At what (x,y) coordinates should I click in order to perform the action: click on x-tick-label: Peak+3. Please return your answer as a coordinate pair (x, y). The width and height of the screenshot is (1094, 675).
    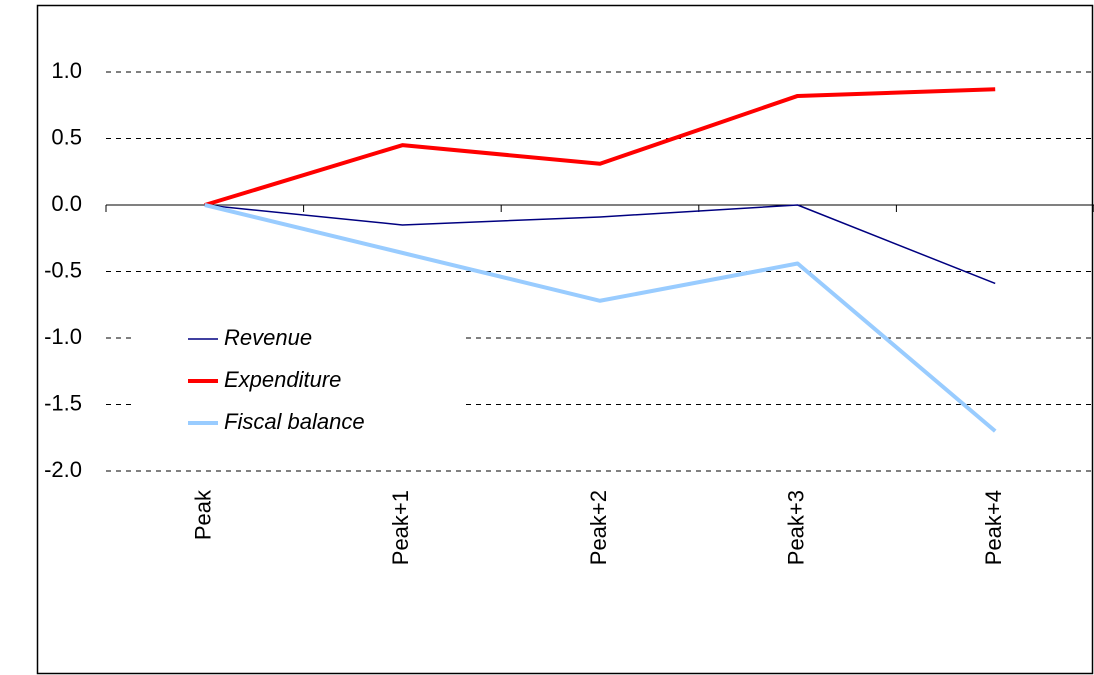
    Looking at the image, I should click on (795, 527).